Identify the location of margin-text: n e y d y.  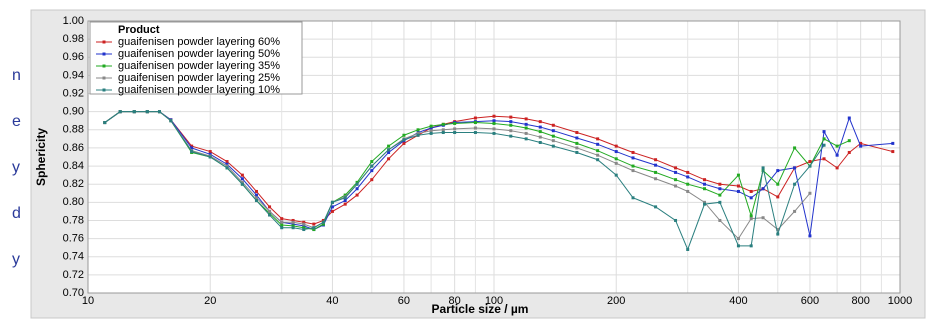
(16, 167).